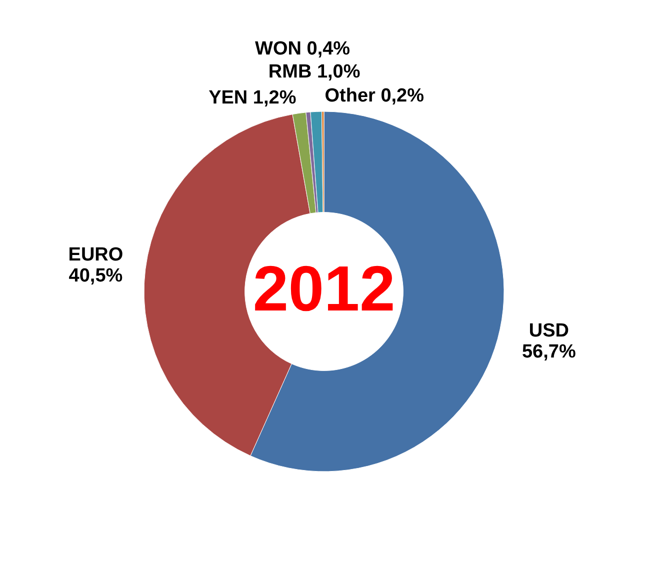 The height and width of the screenshot is (583, 648). I want to click on slice-label: USD, so click(548, 331).